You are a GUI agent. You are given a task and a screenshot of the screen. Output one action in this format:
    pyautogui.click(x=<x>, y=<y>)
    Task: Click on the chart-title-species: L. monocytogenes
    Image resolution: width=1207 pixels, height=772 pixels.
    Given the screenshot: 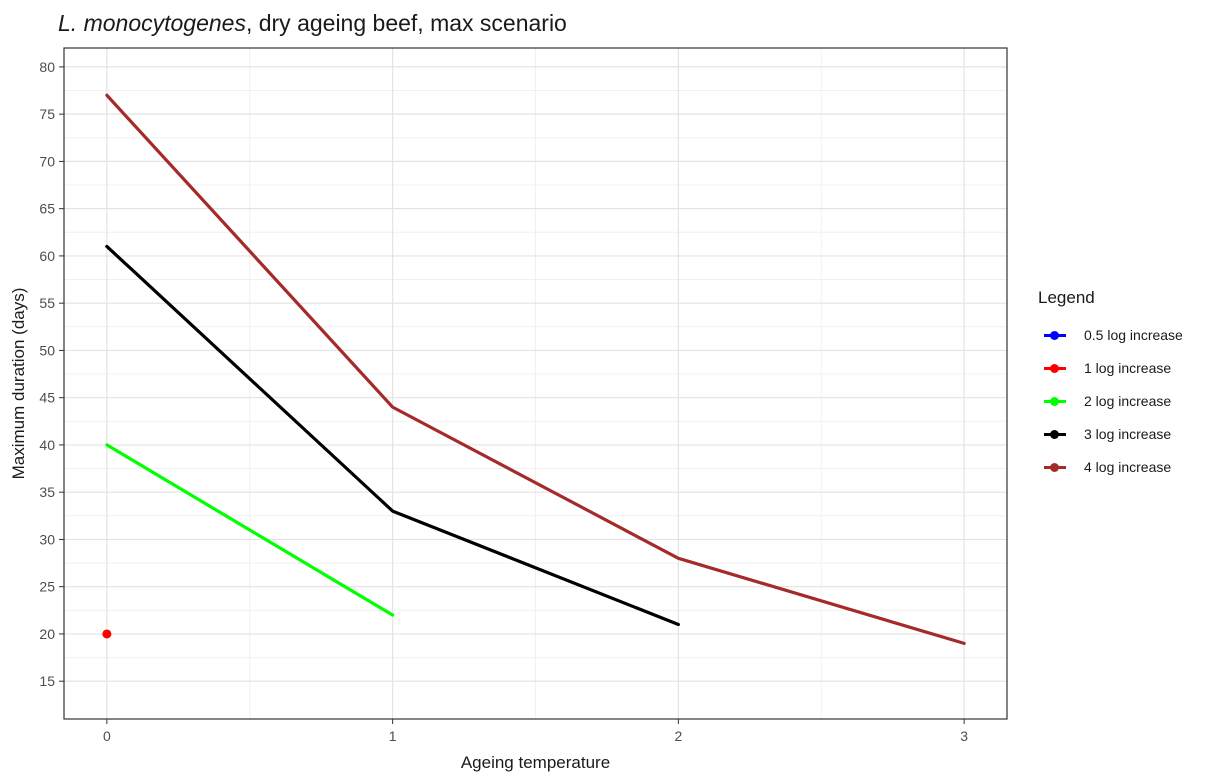 What is the action you would take?
    pyautogui.click(x=152, y=23)
    